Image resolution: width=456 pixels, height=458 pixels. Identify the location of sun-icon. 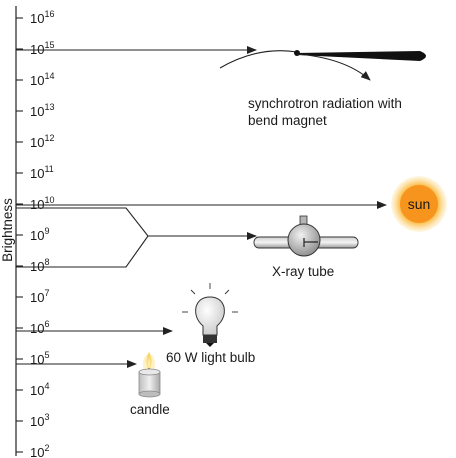
(419, 204).